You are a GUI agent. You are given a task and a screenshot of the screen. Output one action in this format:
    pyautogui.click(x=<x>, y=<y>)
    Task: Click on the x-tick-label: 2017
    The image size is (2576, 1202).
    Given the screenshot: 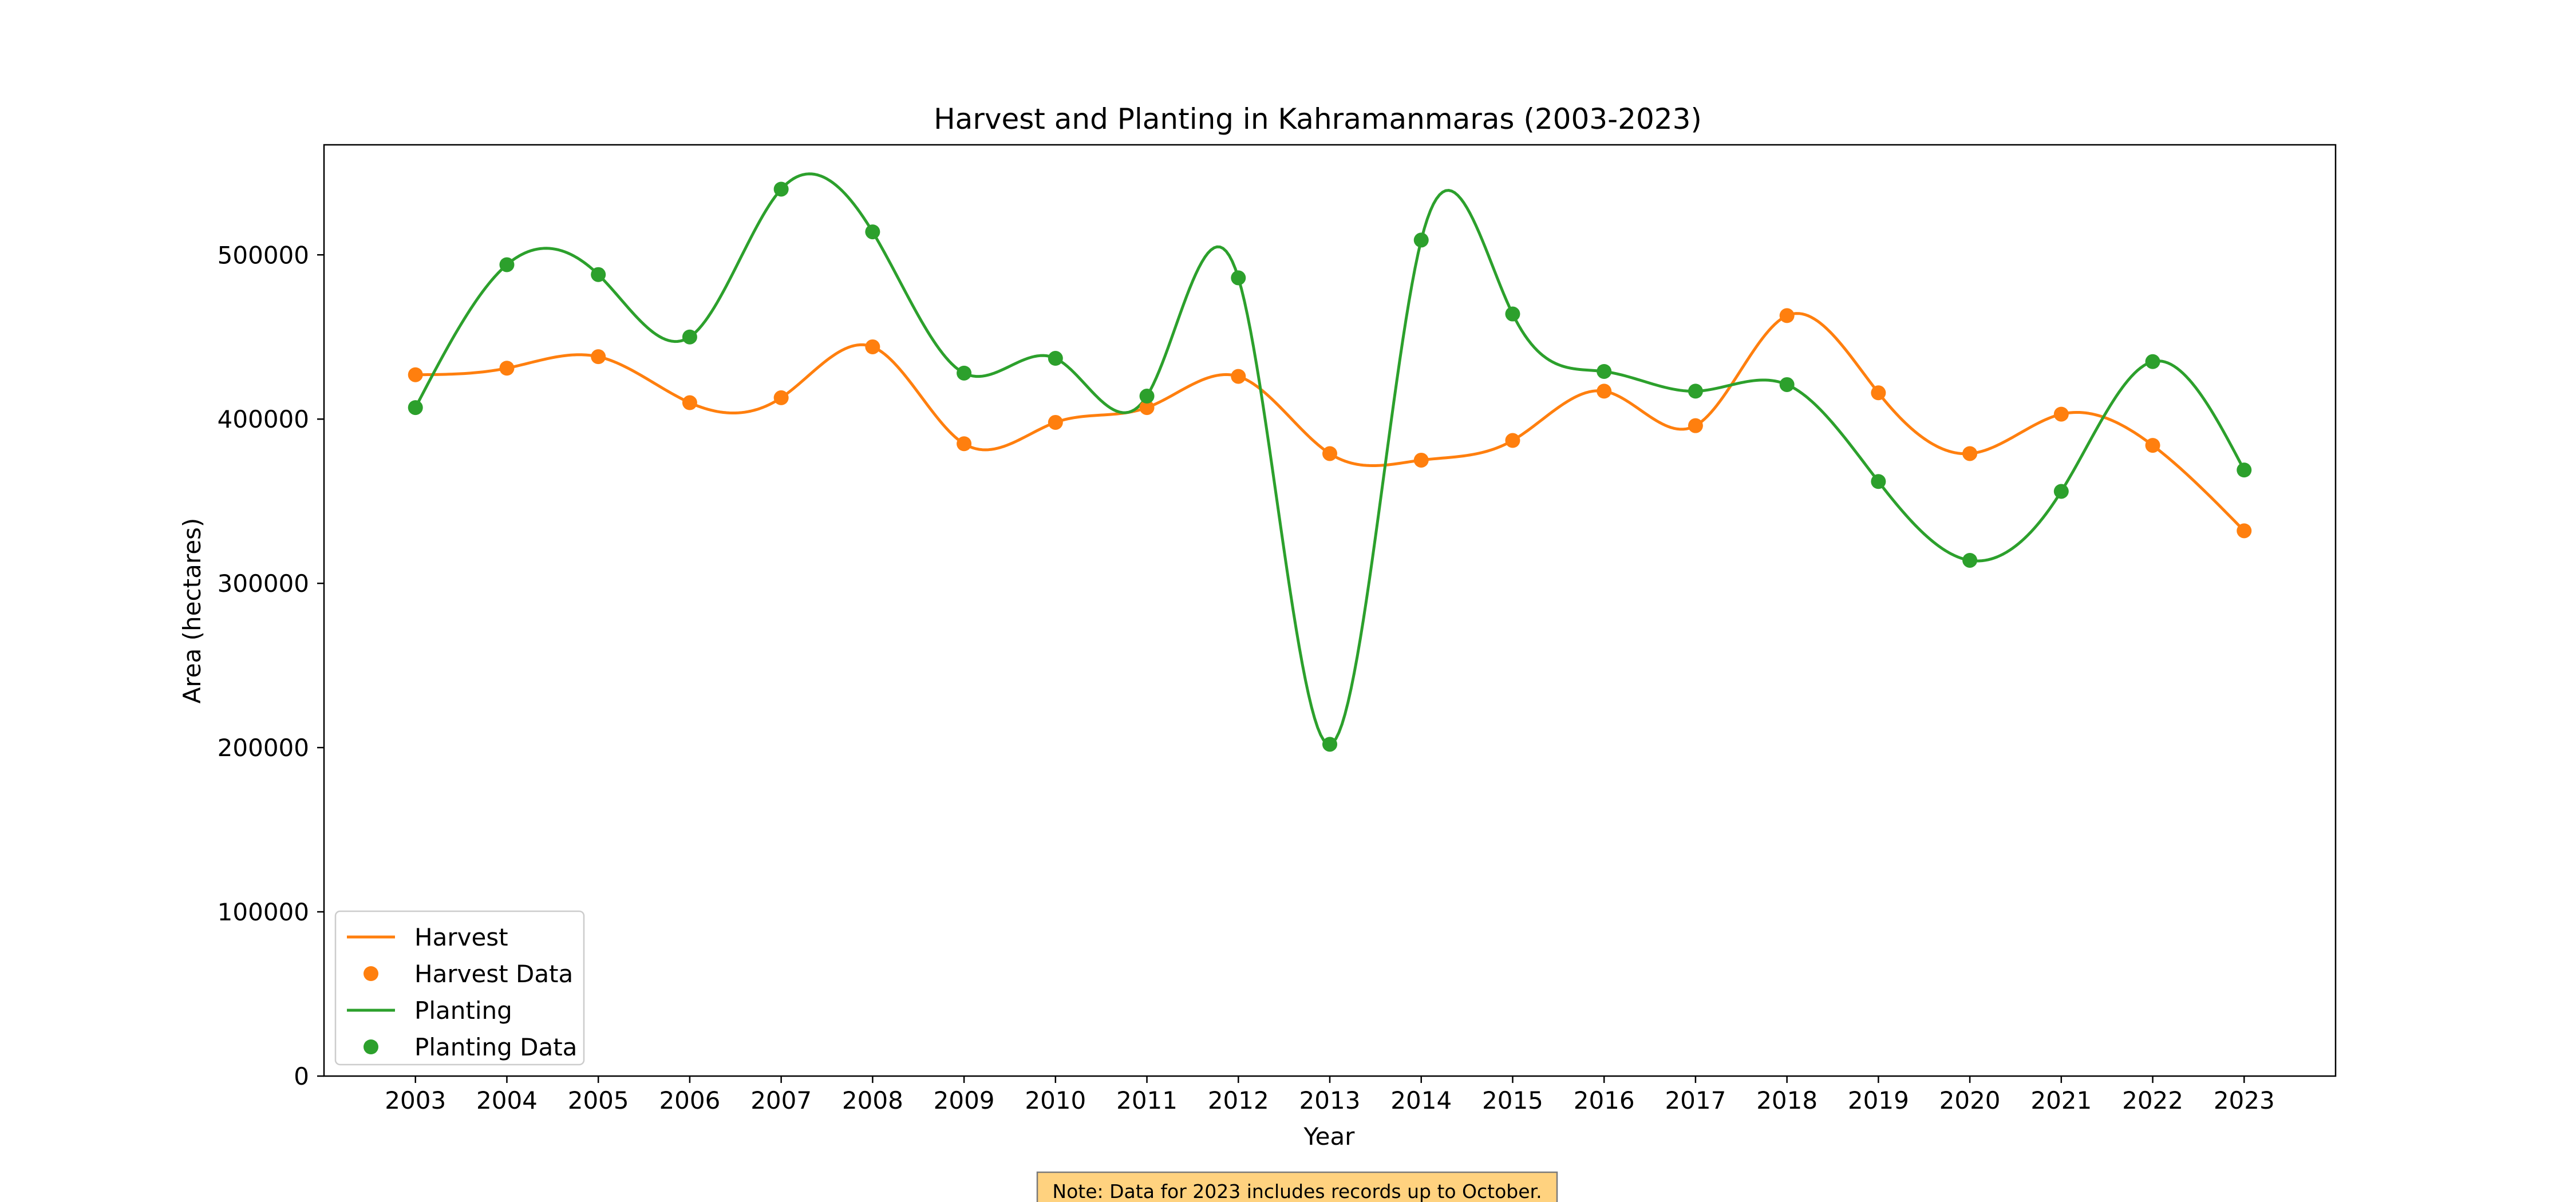 What is the action you would take?
    pyautogui.click(x=1695, y=1100)
    